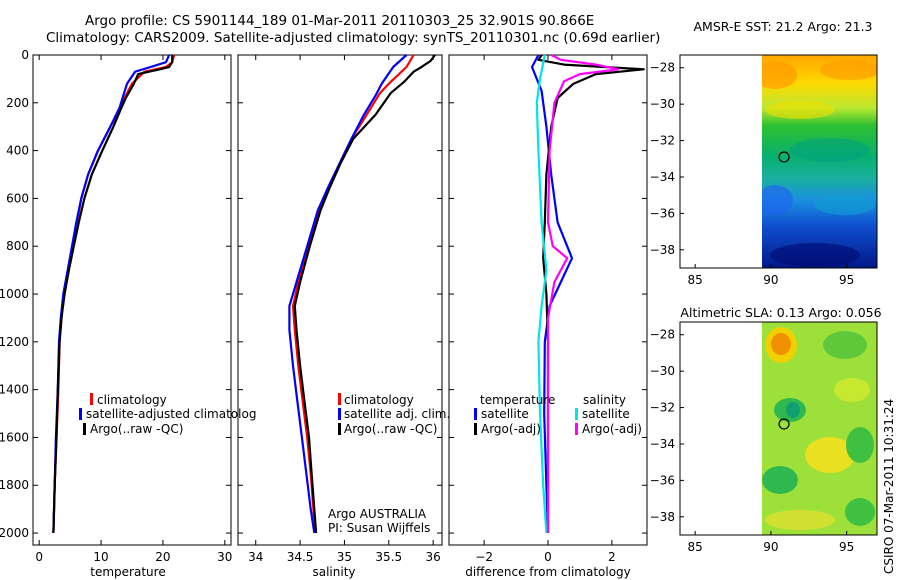  What do you see at coordinates (14, 390) in the screenshot?
I see `y-tick-label: 1400` at bounding box center [14, 390].